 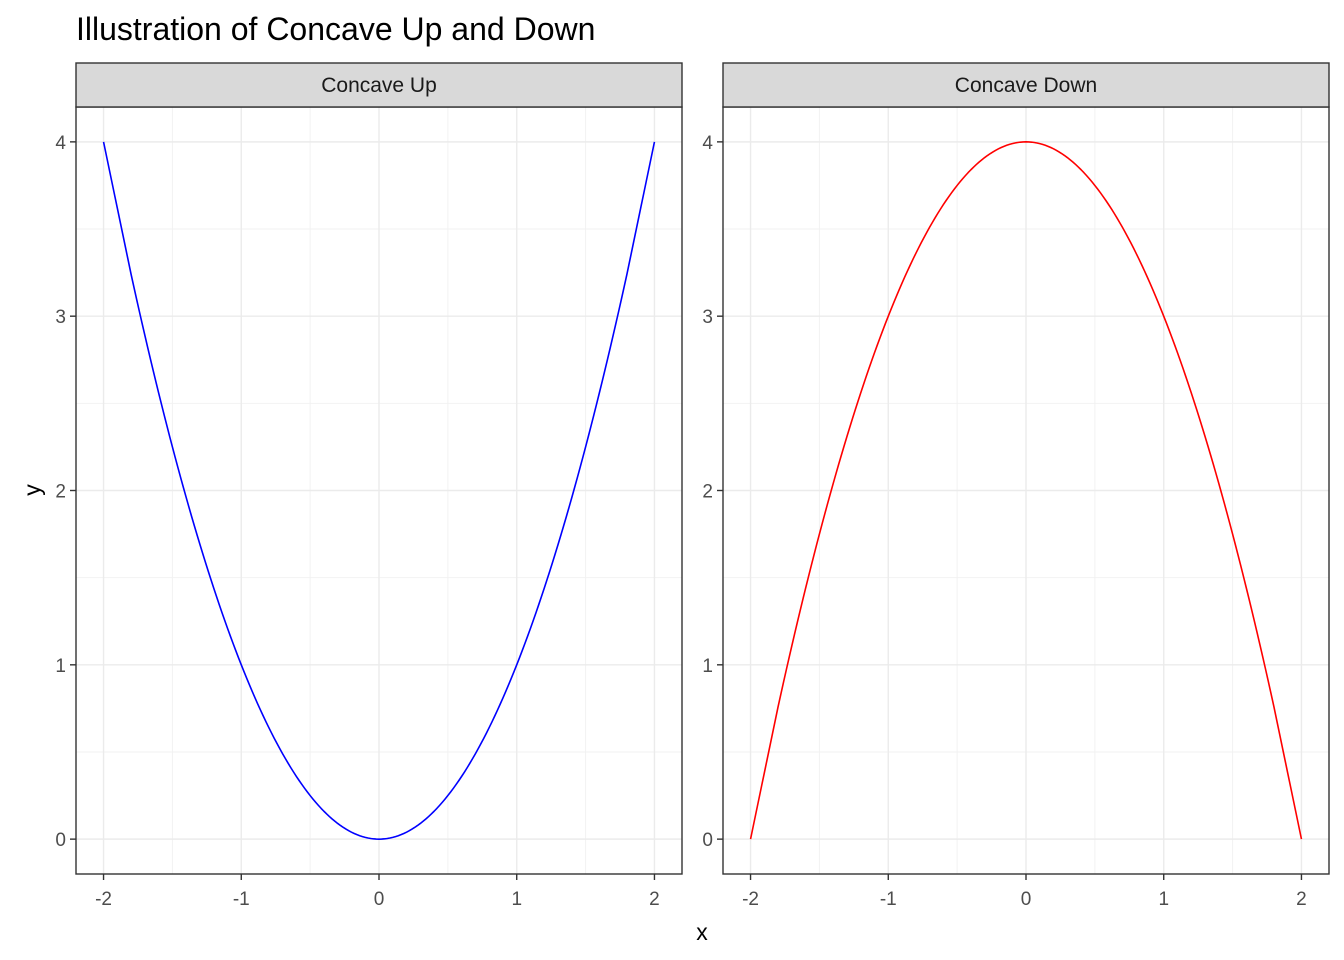 I want to click on facet-strip-label: Concave Down, so click(x=1026, y=85).